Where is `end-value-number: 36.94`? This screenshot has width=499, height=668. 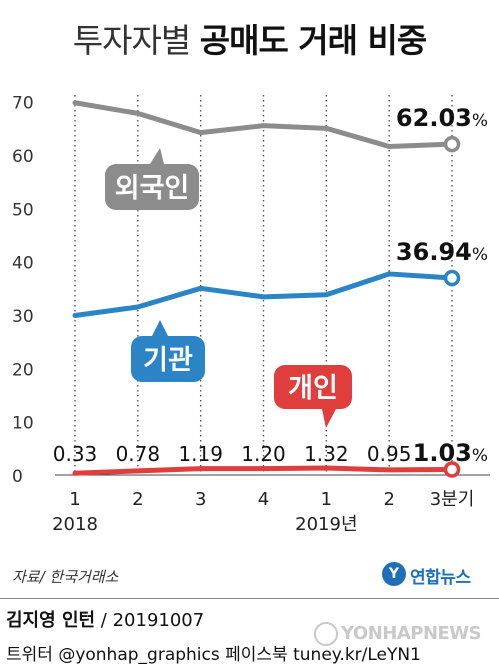
end-value-number: 36.94 is located at coordinates (434, 252).